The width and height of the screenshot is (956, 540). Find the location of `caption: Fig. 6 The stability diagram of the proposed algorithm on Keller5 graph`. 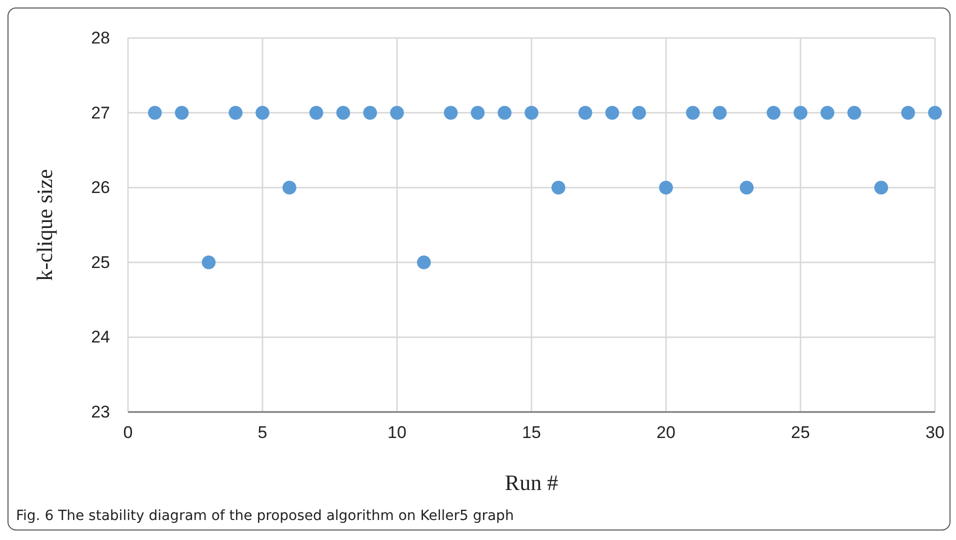

caption: Fig. 6 The stability diagram of the proposed algorithm on Keller5 graph is located at coordinates (265, 516).